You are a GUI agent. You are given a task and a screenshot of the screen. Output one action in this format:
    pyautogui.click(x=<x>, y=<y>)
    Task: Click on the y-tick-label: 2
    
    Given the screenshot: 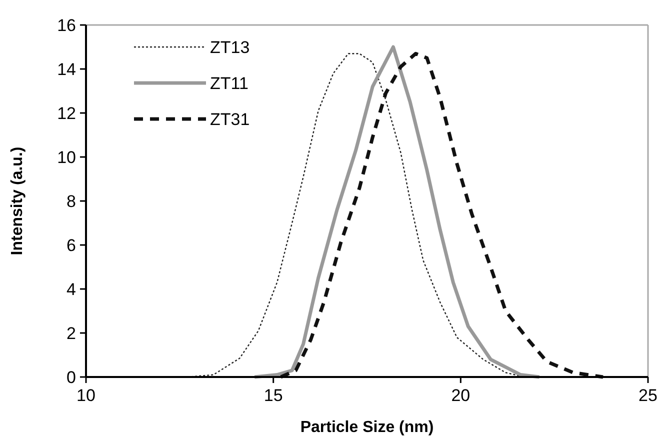 What is the action you would take?
    pyautogui.click(x=71, y=333)
    